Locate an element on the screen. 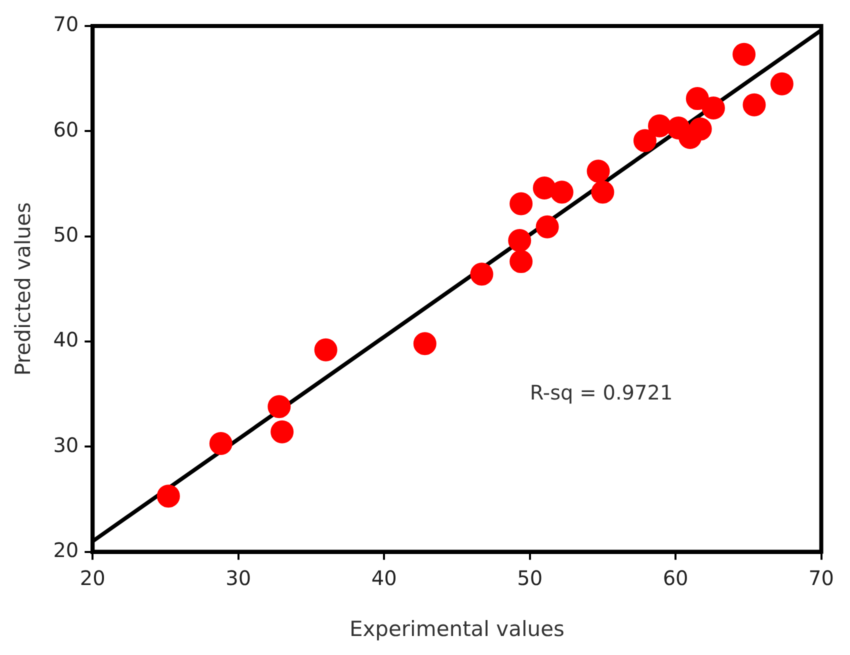  y-tick-label: 40 is located at coordinates (66, 340).